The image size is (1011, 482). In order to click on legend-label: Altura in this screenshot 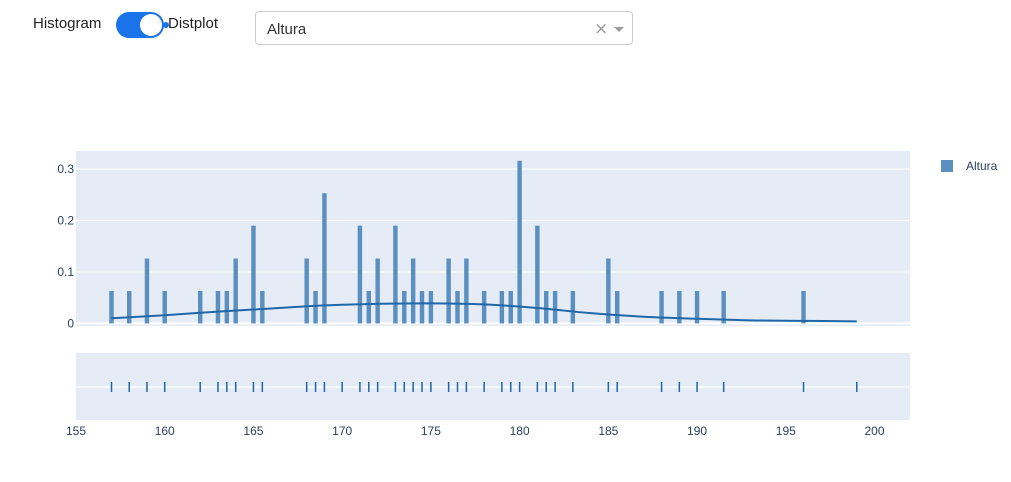, I will do `click(982, 166)`.